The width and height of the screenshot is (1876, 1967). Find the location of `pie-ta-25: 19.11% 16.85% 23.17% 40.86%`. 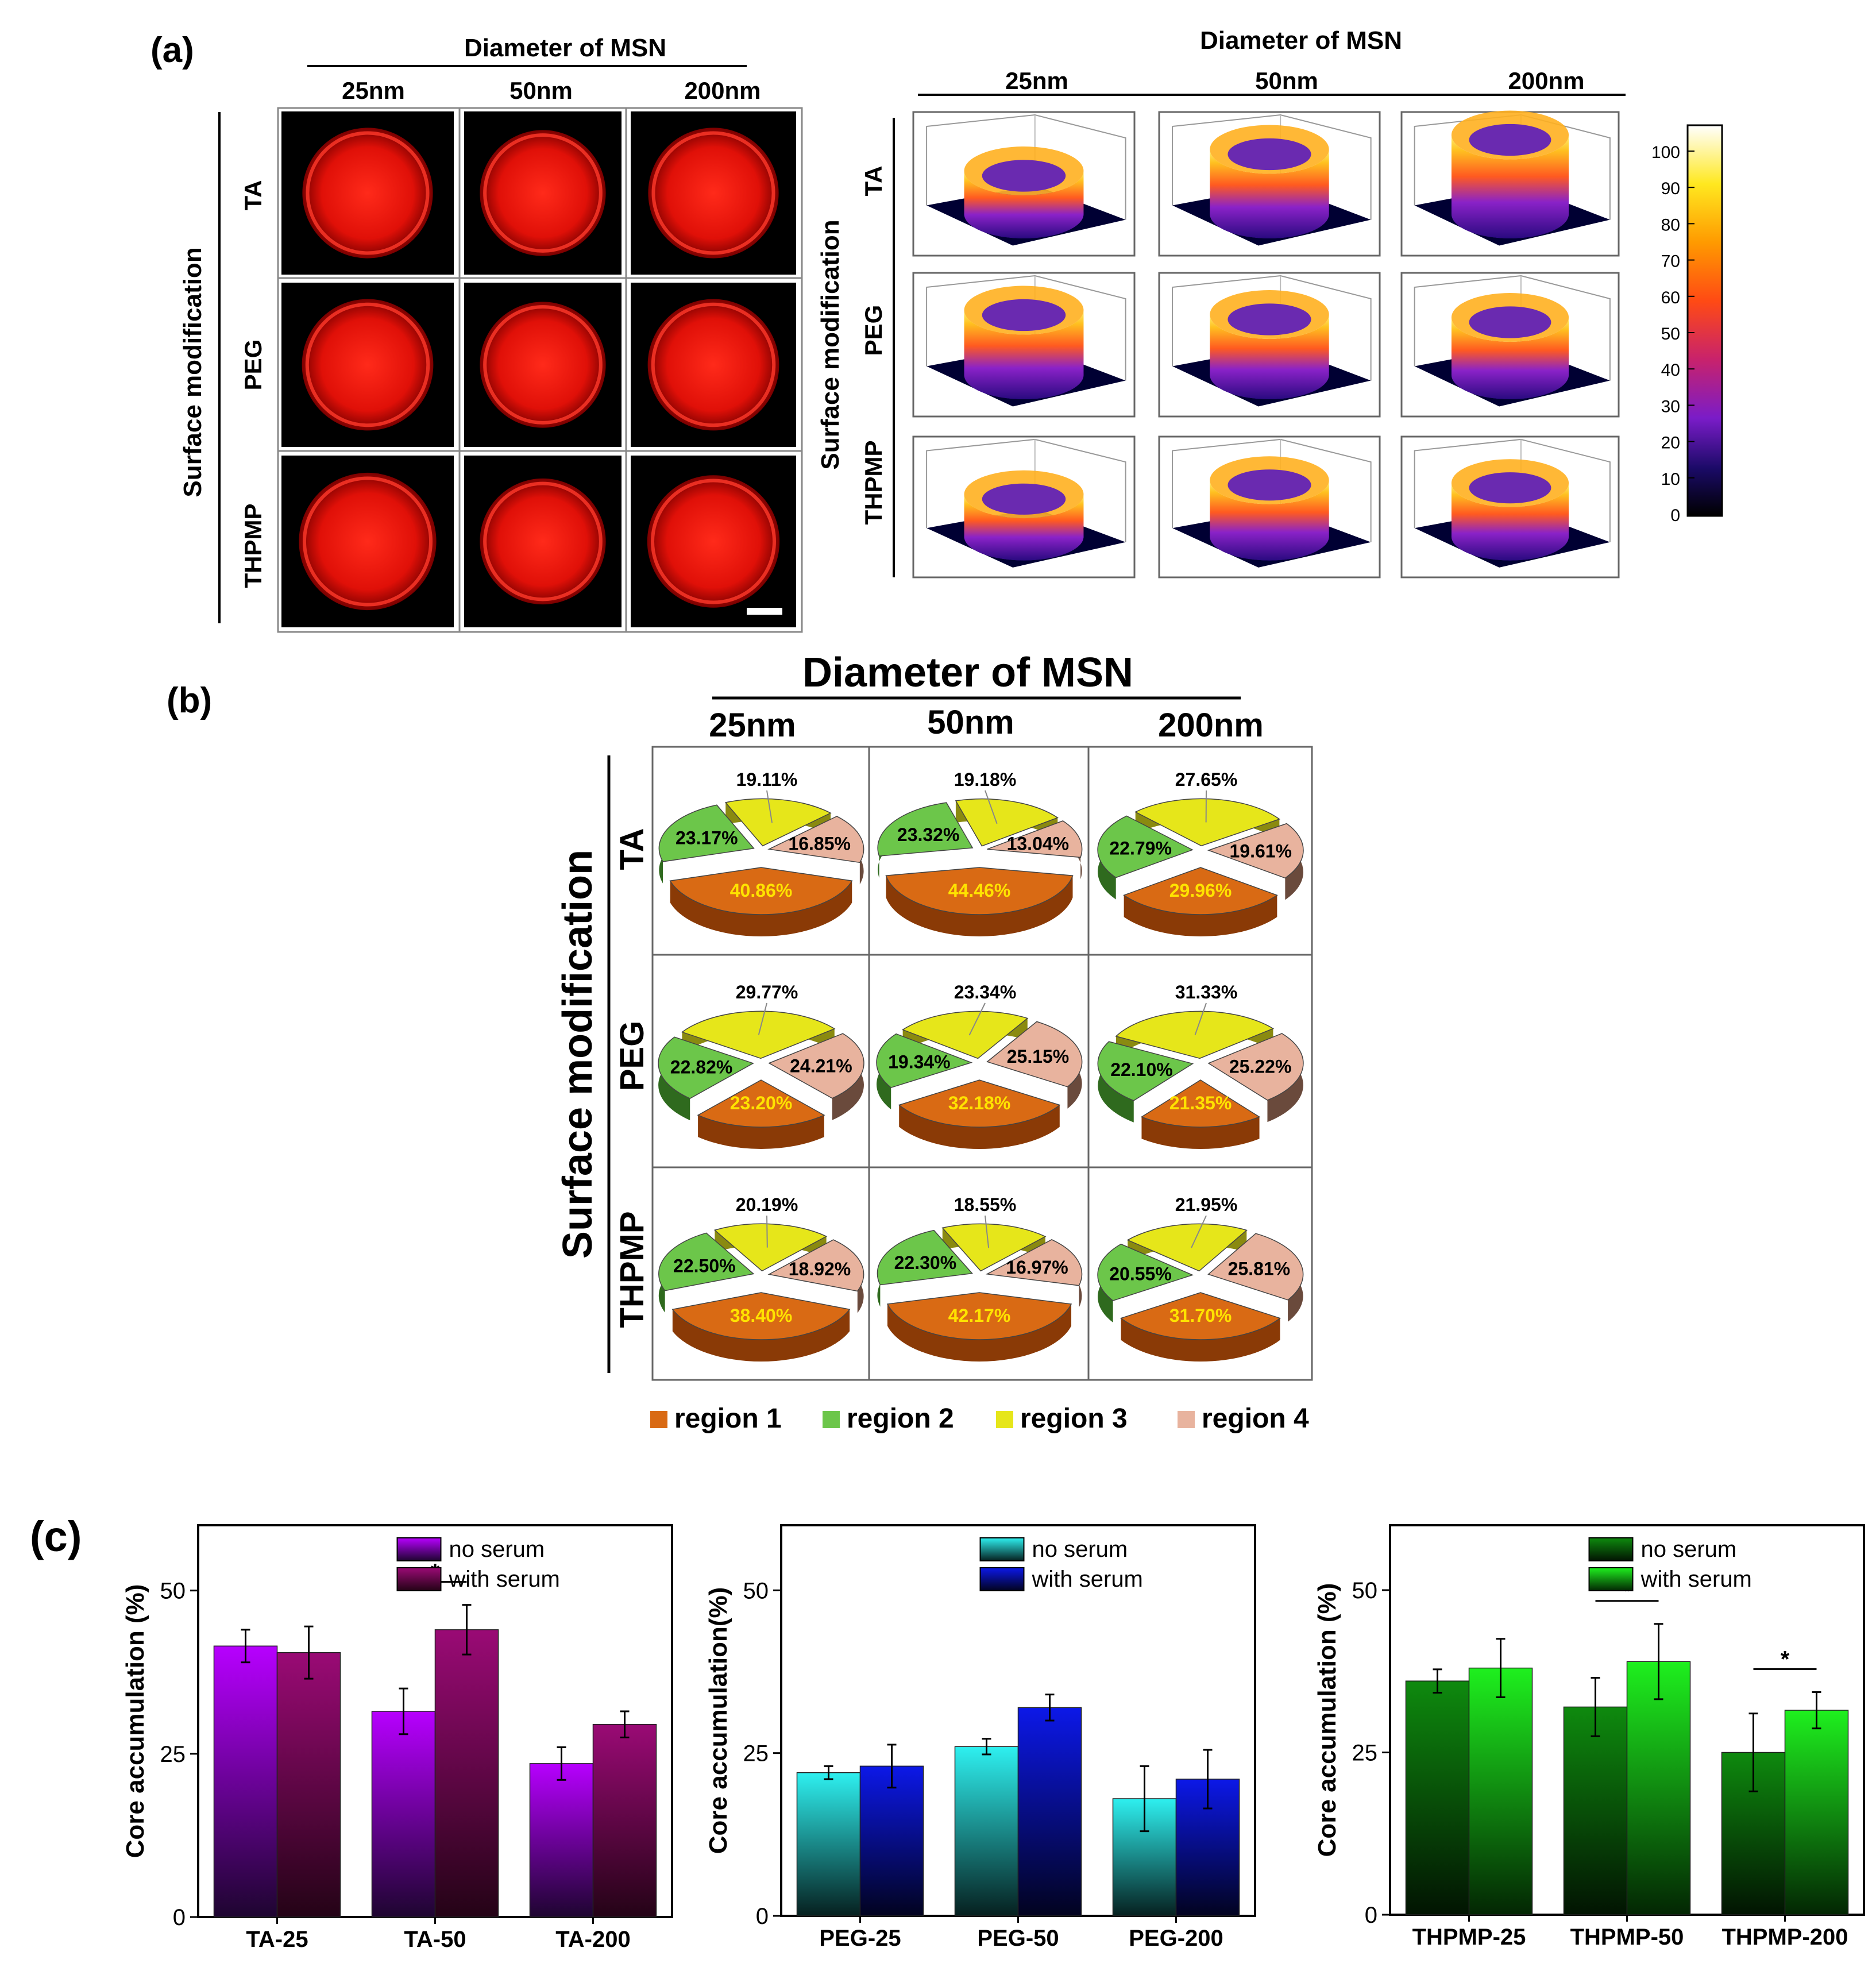

pie-ta-25: 19.11% 16.85% 23.17% 40.86% is located at coordinates (761, 853).